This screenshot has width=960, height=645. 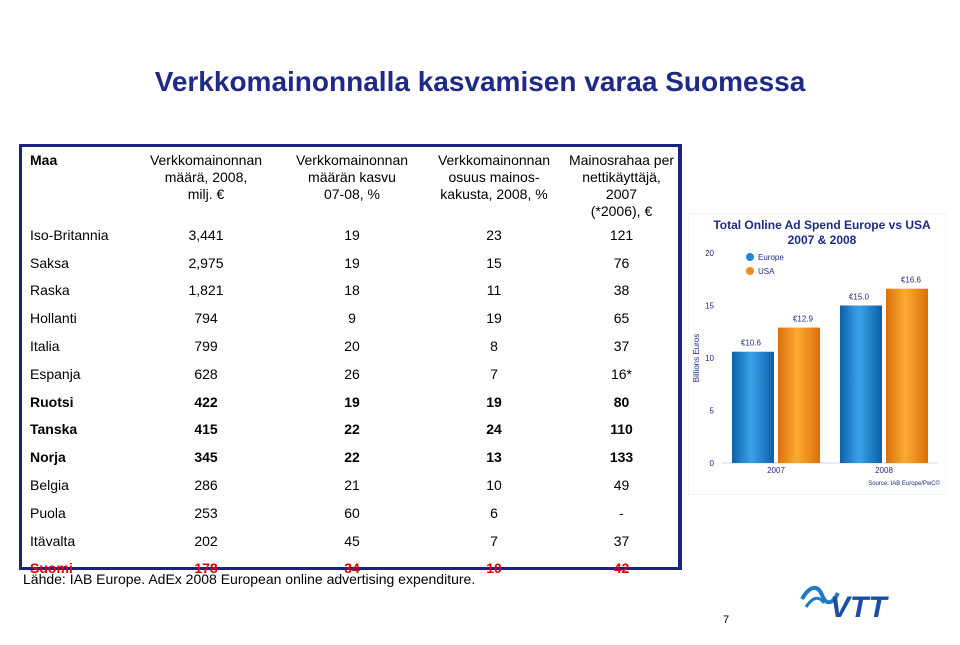 I want to click on value-cell: 49, so click(x=621, y=485).